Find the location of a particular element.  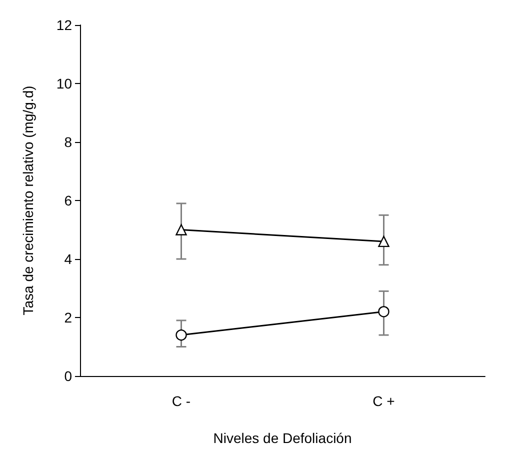

y-tick-label: 6 is located at coordinates (68, 200).